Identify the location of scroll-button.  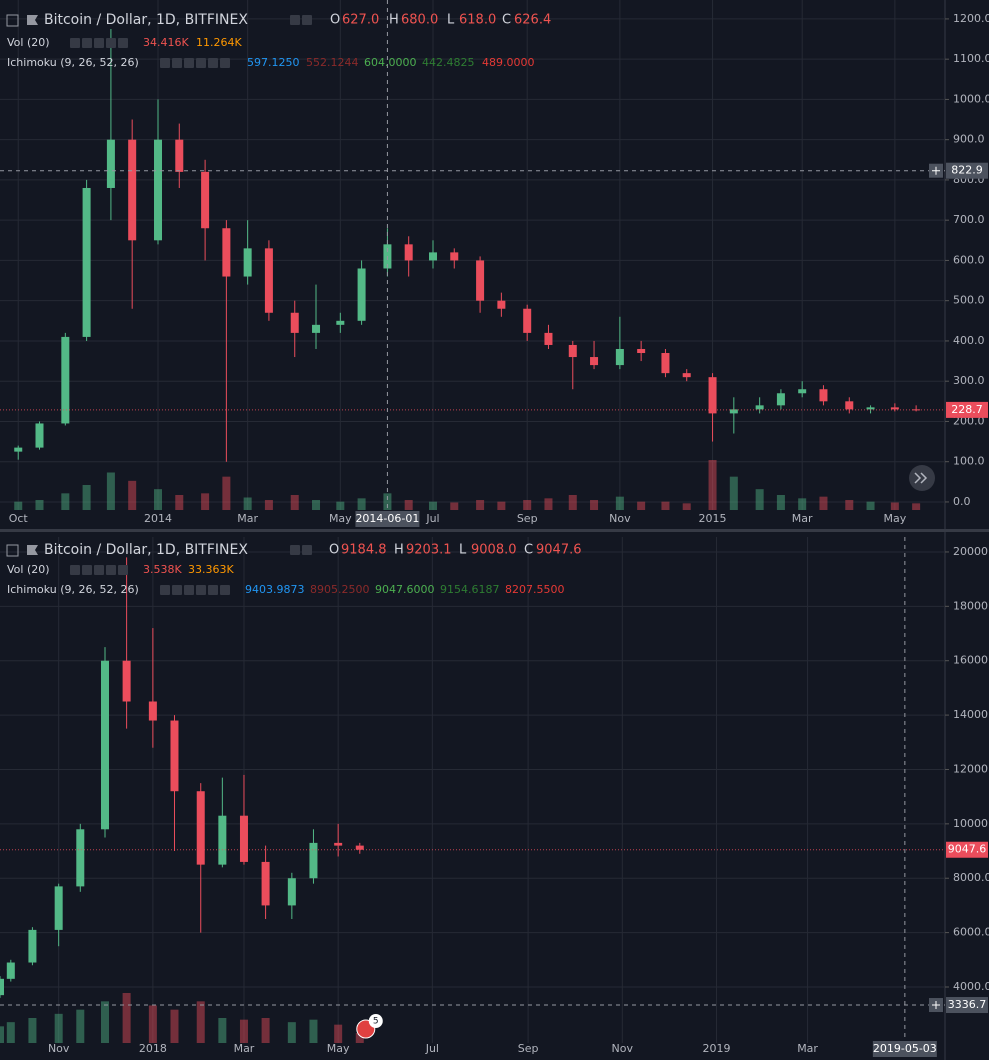
(922, 478).